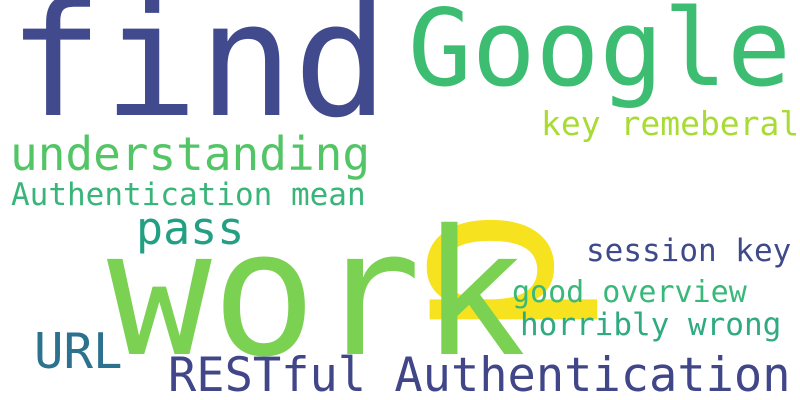 The height and width of the screenshot is (400, 800). What do you see at coordinates (599, 55) in the screenshot?
I see `word-google: Google` at bounding box center [599, 55].